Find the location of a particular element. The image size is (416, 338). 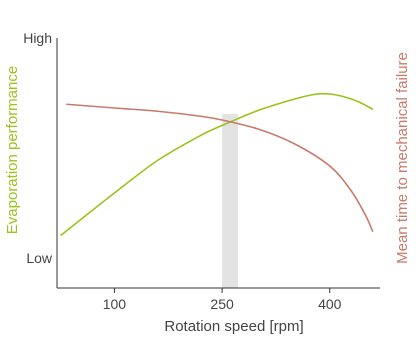

y-tick-label-low: Low is located at coordinates (39, 258).